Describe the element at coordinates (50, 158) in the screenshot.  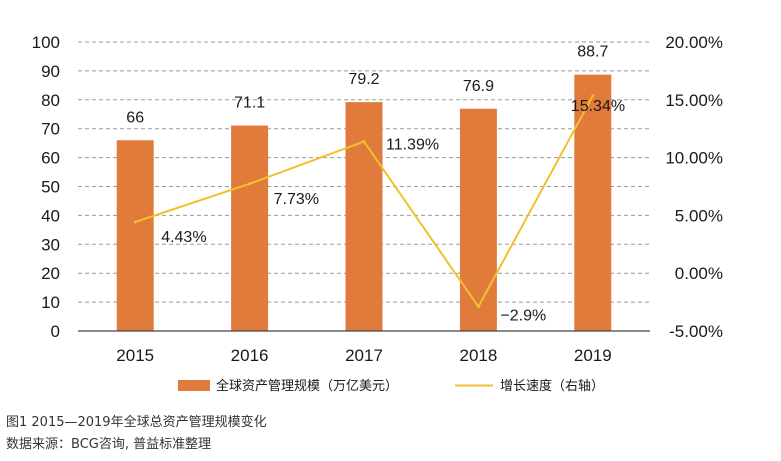
I see `y-left-tick-label: 60` at that location.